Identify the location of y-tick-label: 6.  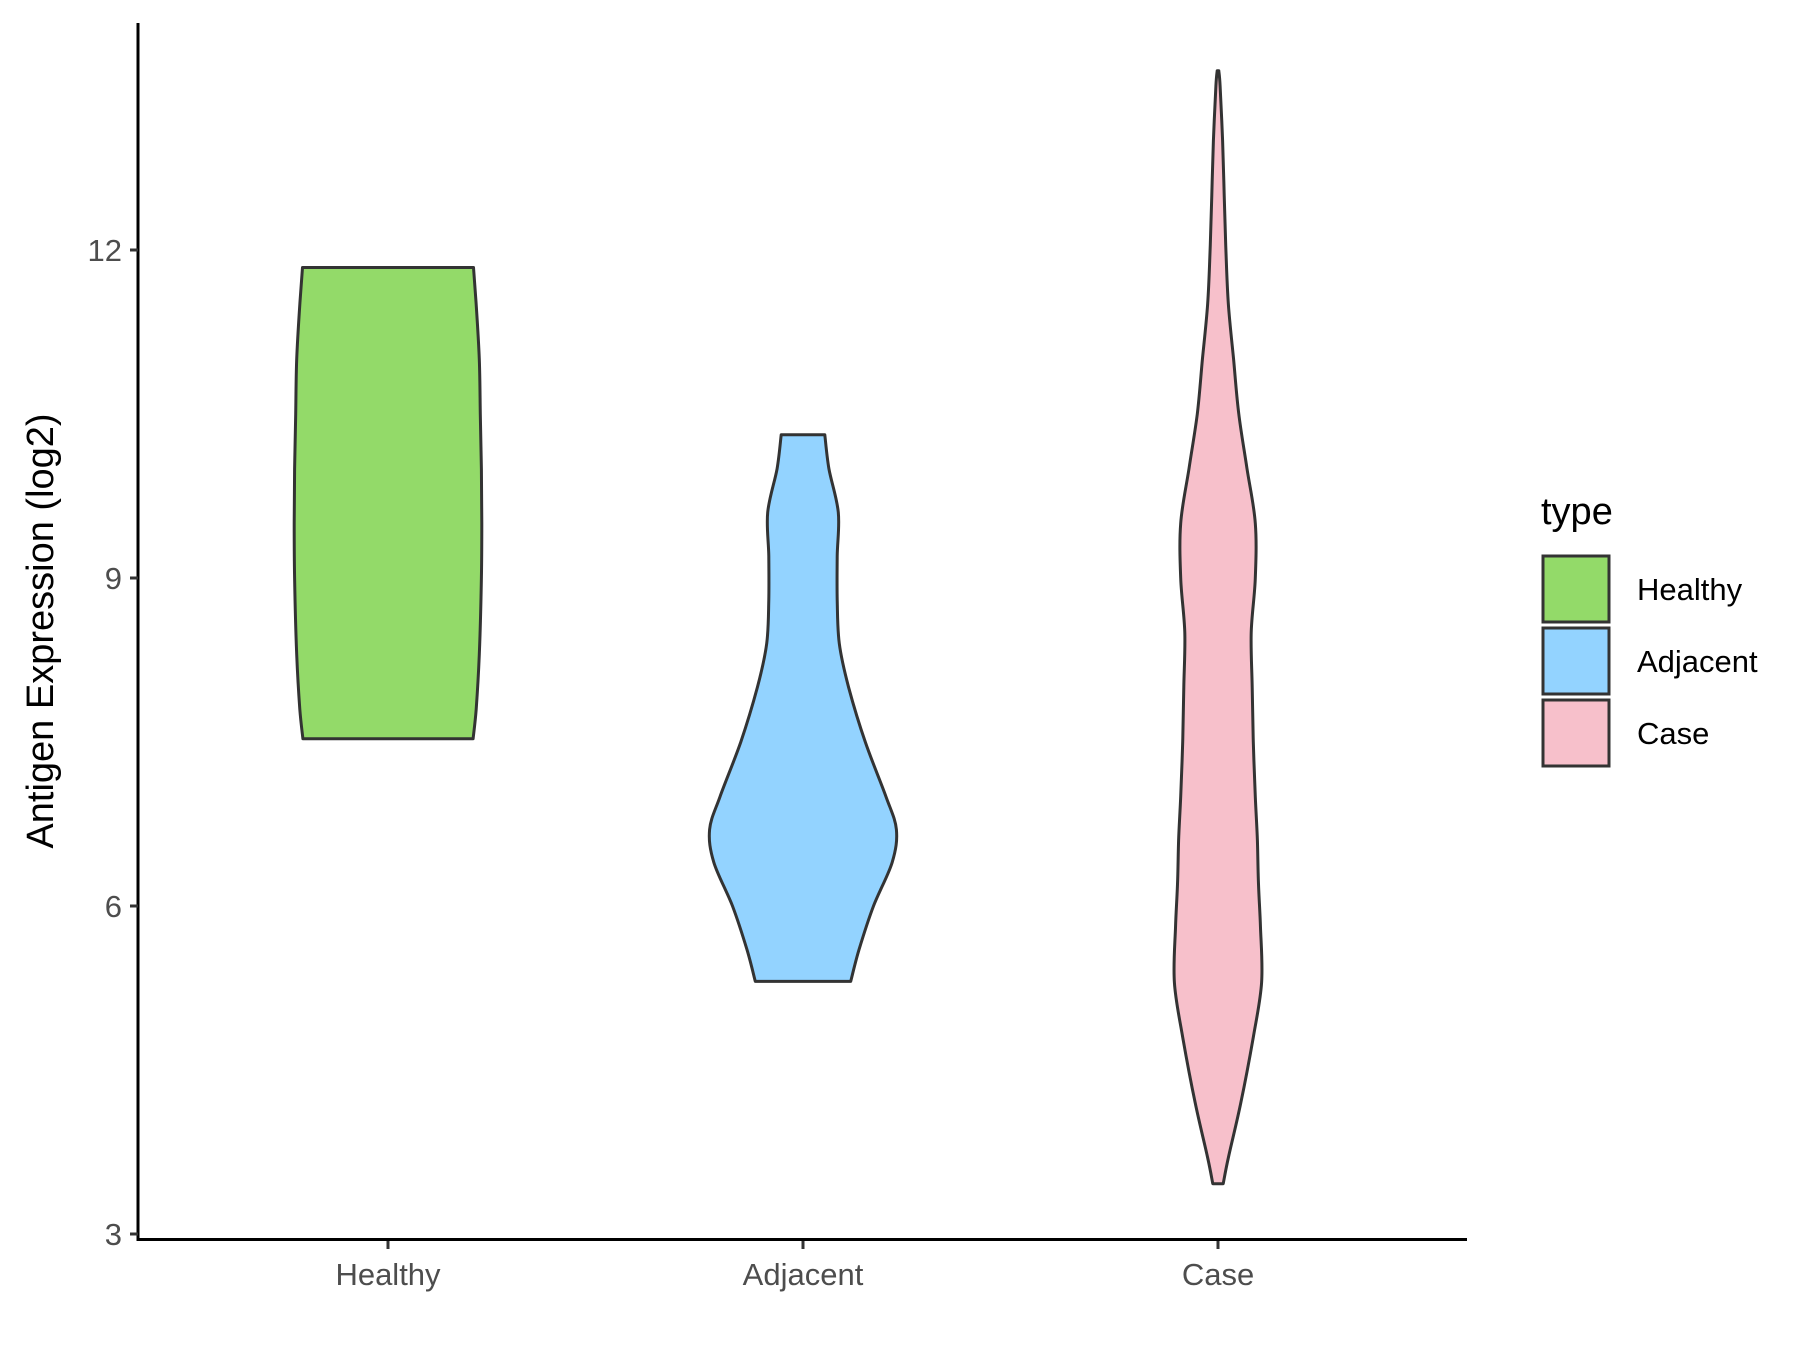
(113, 906).